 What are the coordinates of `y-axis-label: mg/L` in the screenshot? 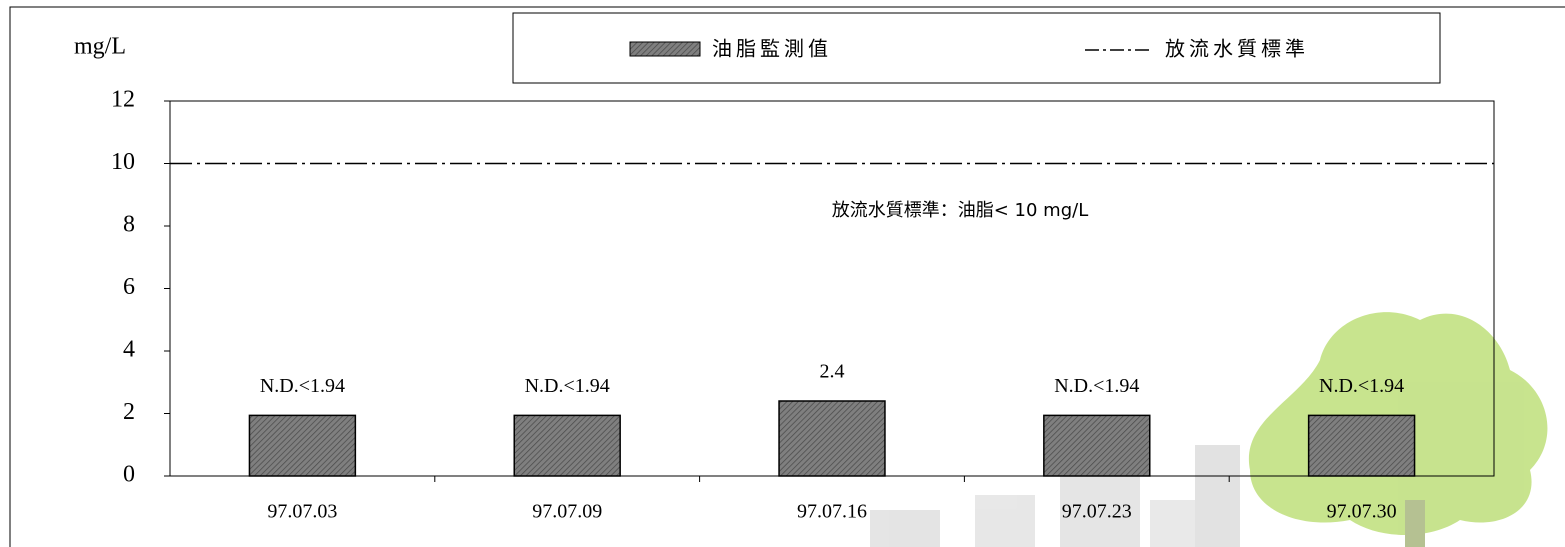 It's located at (100, 47).